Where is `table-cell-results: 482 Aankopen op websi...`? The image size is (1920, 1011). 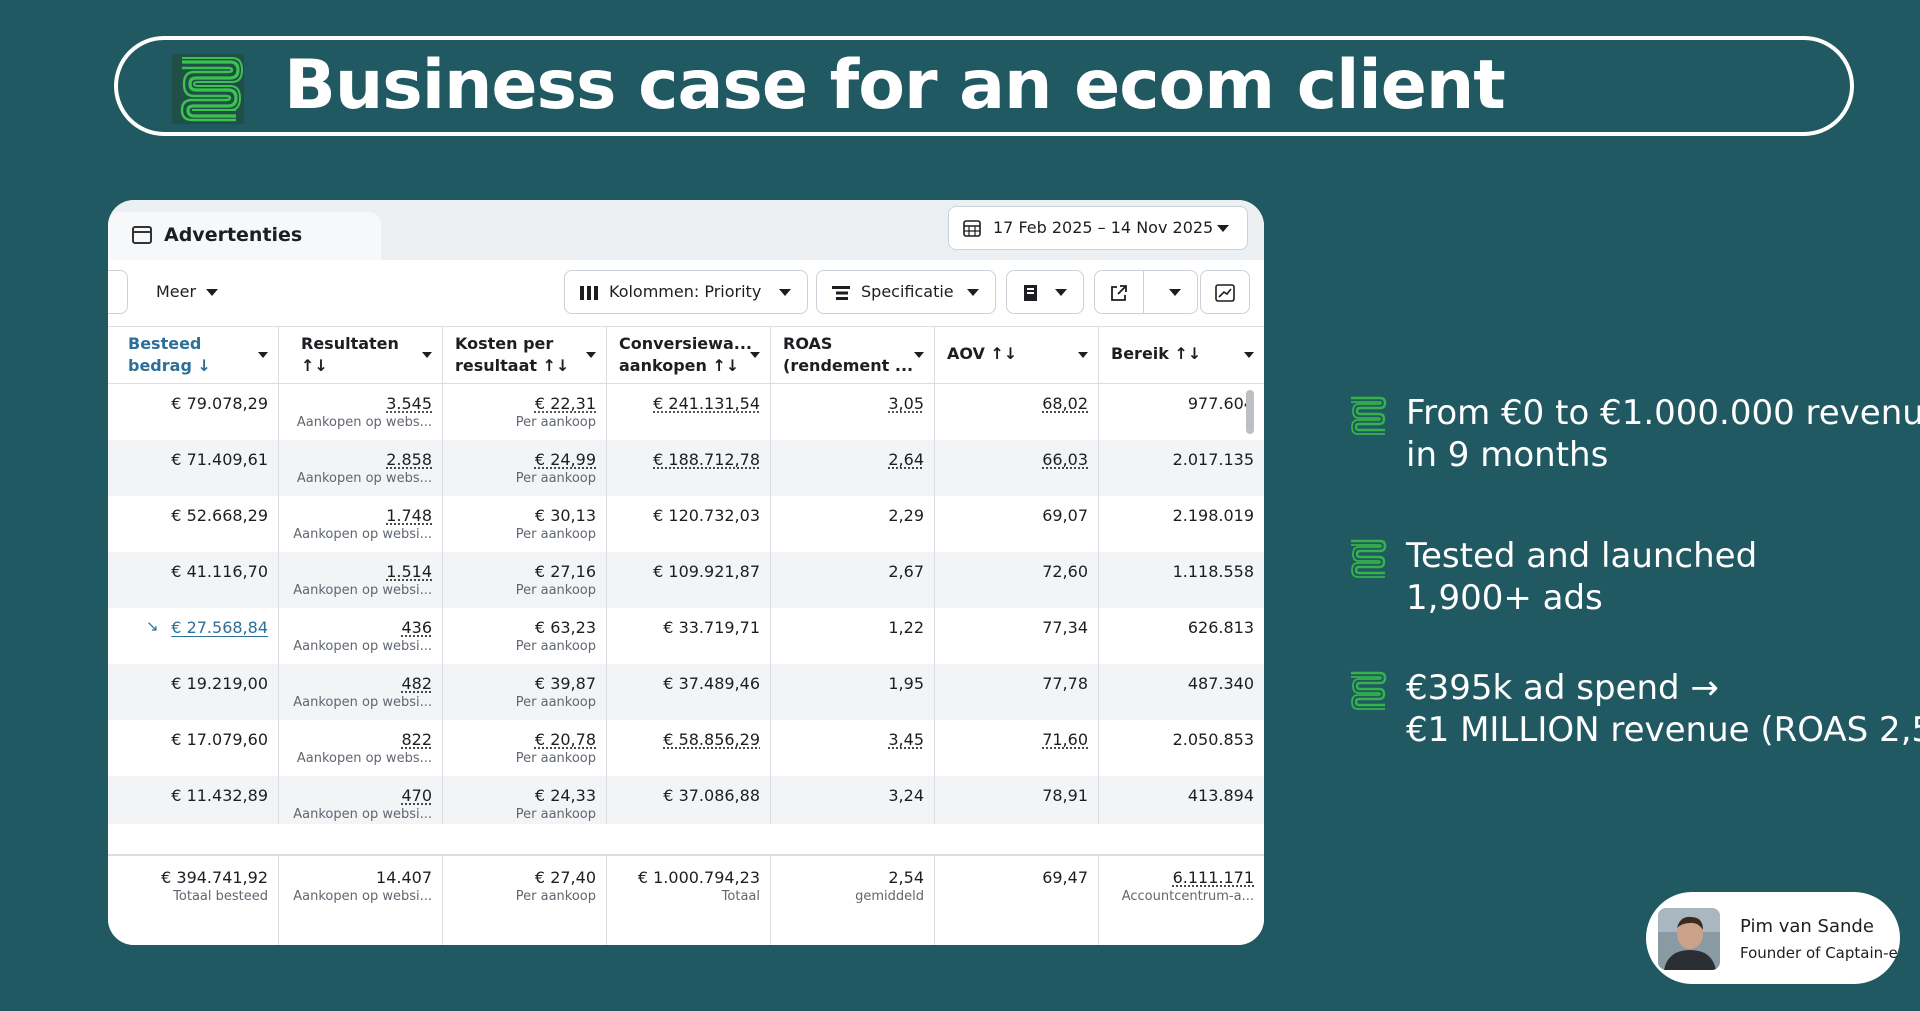 table-cell-results: 482 Aankopen op websi... is located at coordinates (361, 692).